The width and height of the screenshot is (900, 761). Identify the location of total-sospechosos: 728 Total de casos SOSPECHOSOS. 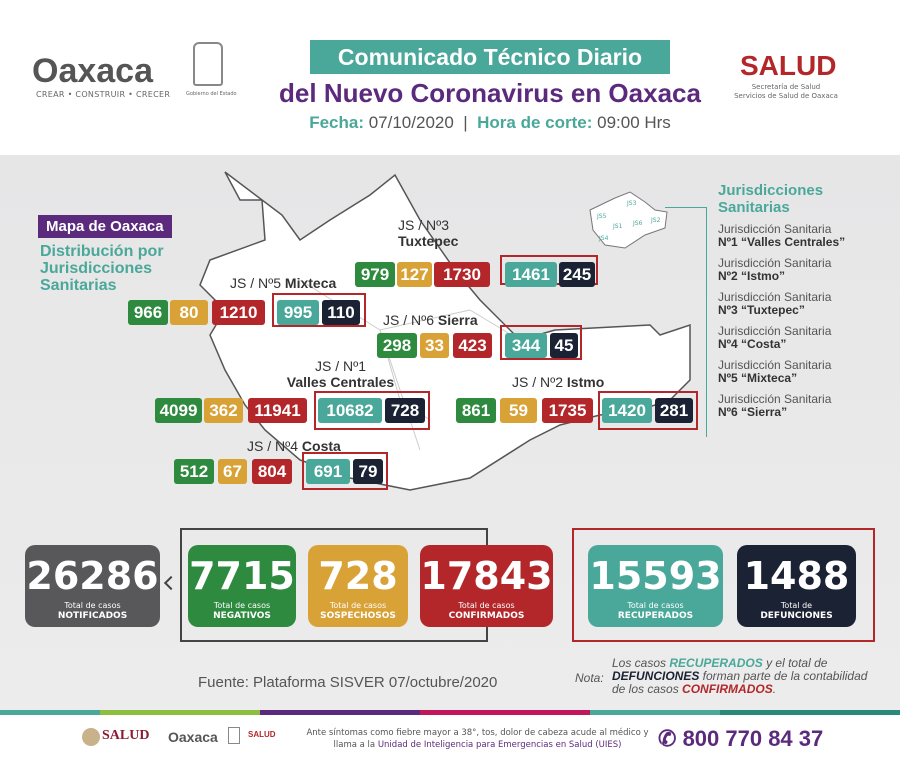
(358, 586).